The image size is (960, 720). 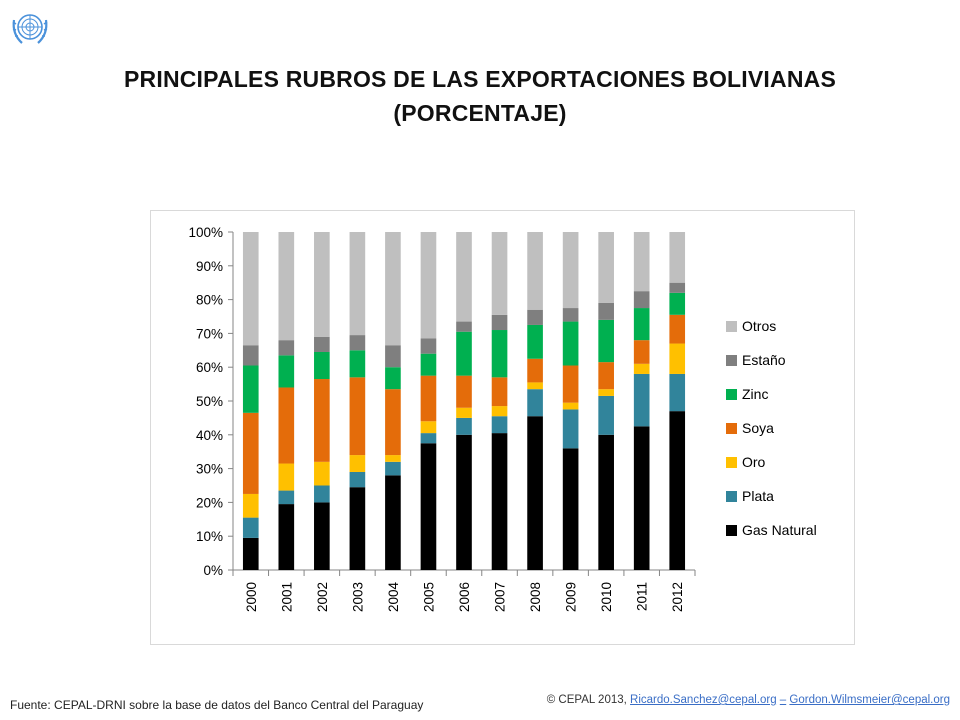 I want to click on x-tick-label: 2001, so click(x=286, y=597).